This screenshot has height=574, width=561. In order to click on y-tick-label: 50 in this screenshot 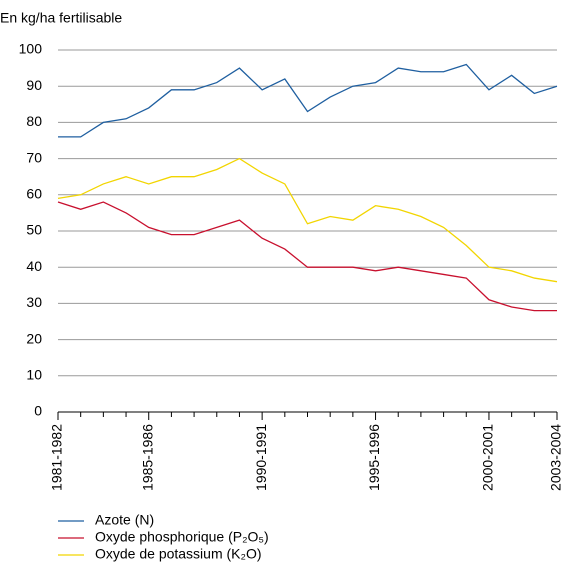, I will do `click(34, 230)`.